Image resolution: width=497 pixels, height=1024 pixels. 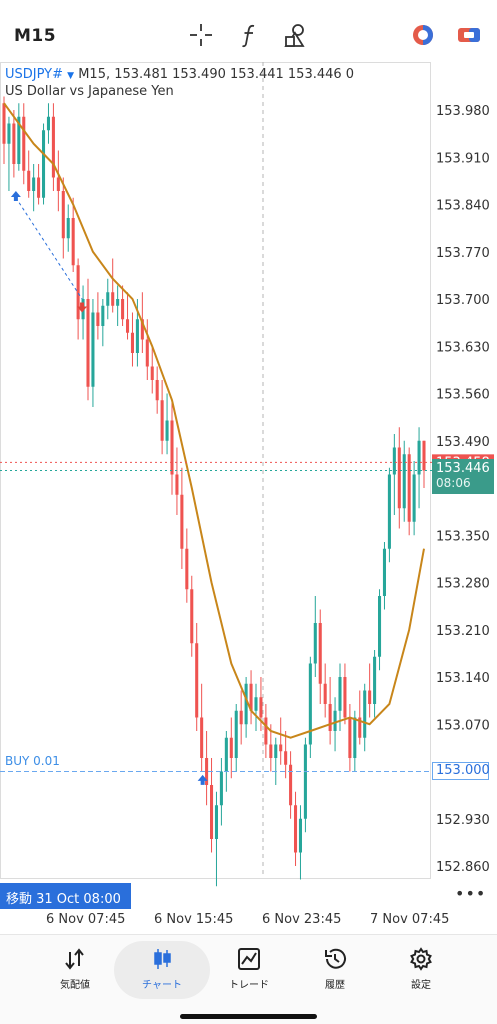 I want to click on nav-settings: 設定, so click(x=421, y=970).